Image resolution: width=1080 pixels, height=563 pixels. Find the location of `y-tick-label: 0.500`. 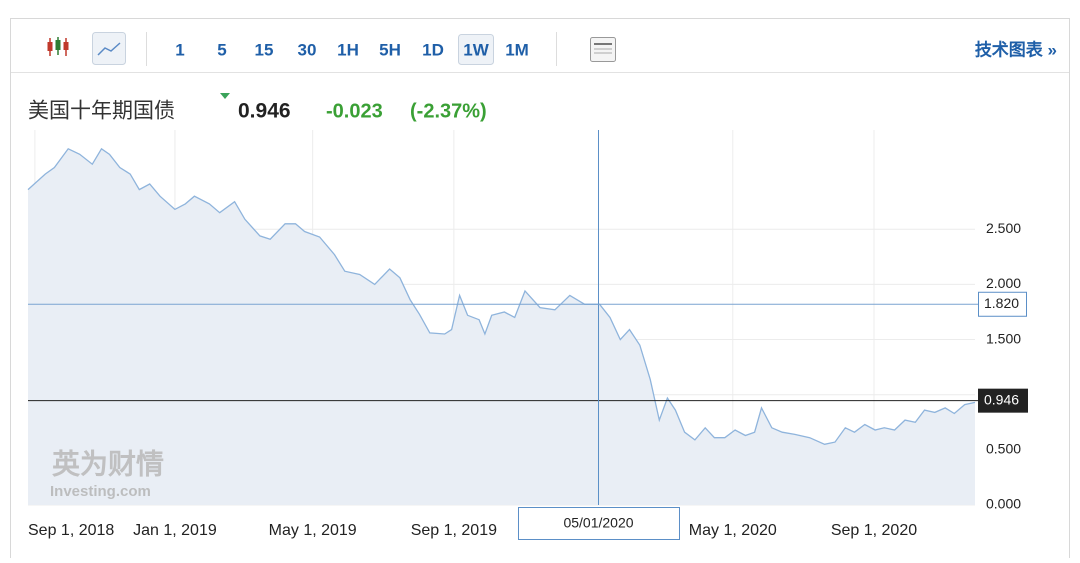

y-tick-label: 0.500 is located at coordinates (1003, 449).